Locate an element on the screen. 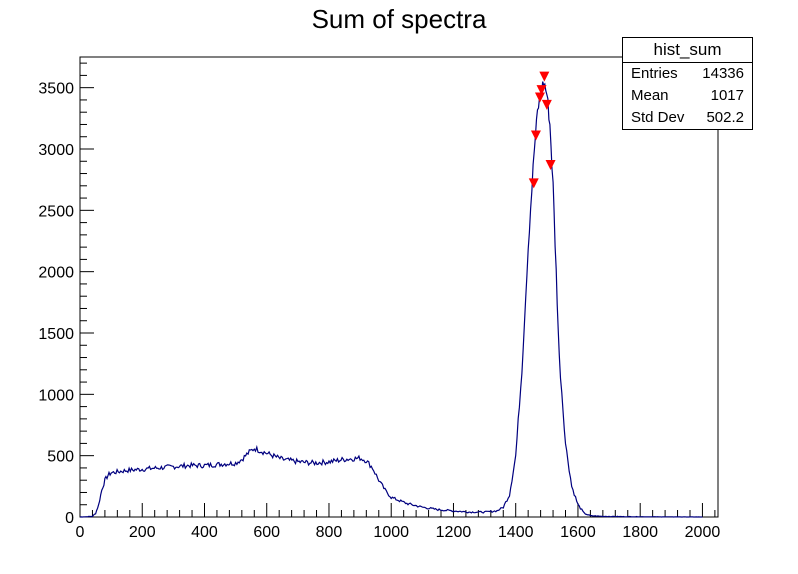  stats-value: 1017 is located at coordinates (727, 95).